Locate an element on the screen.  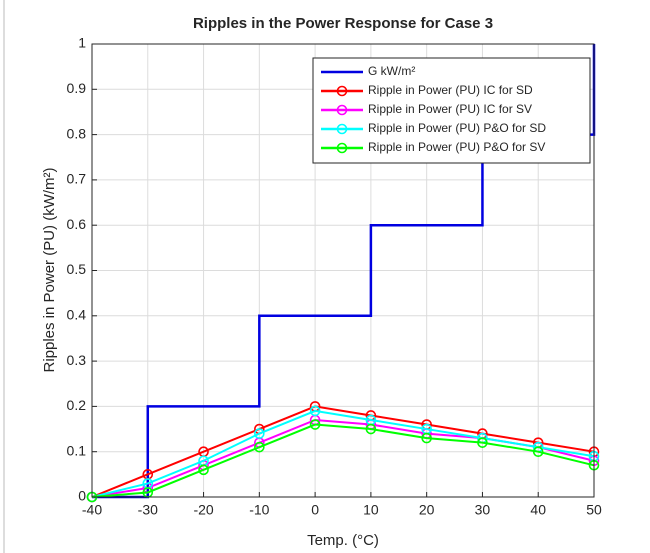
x-axis-label: Temp. (°C) is located at coordinates (343, 540).